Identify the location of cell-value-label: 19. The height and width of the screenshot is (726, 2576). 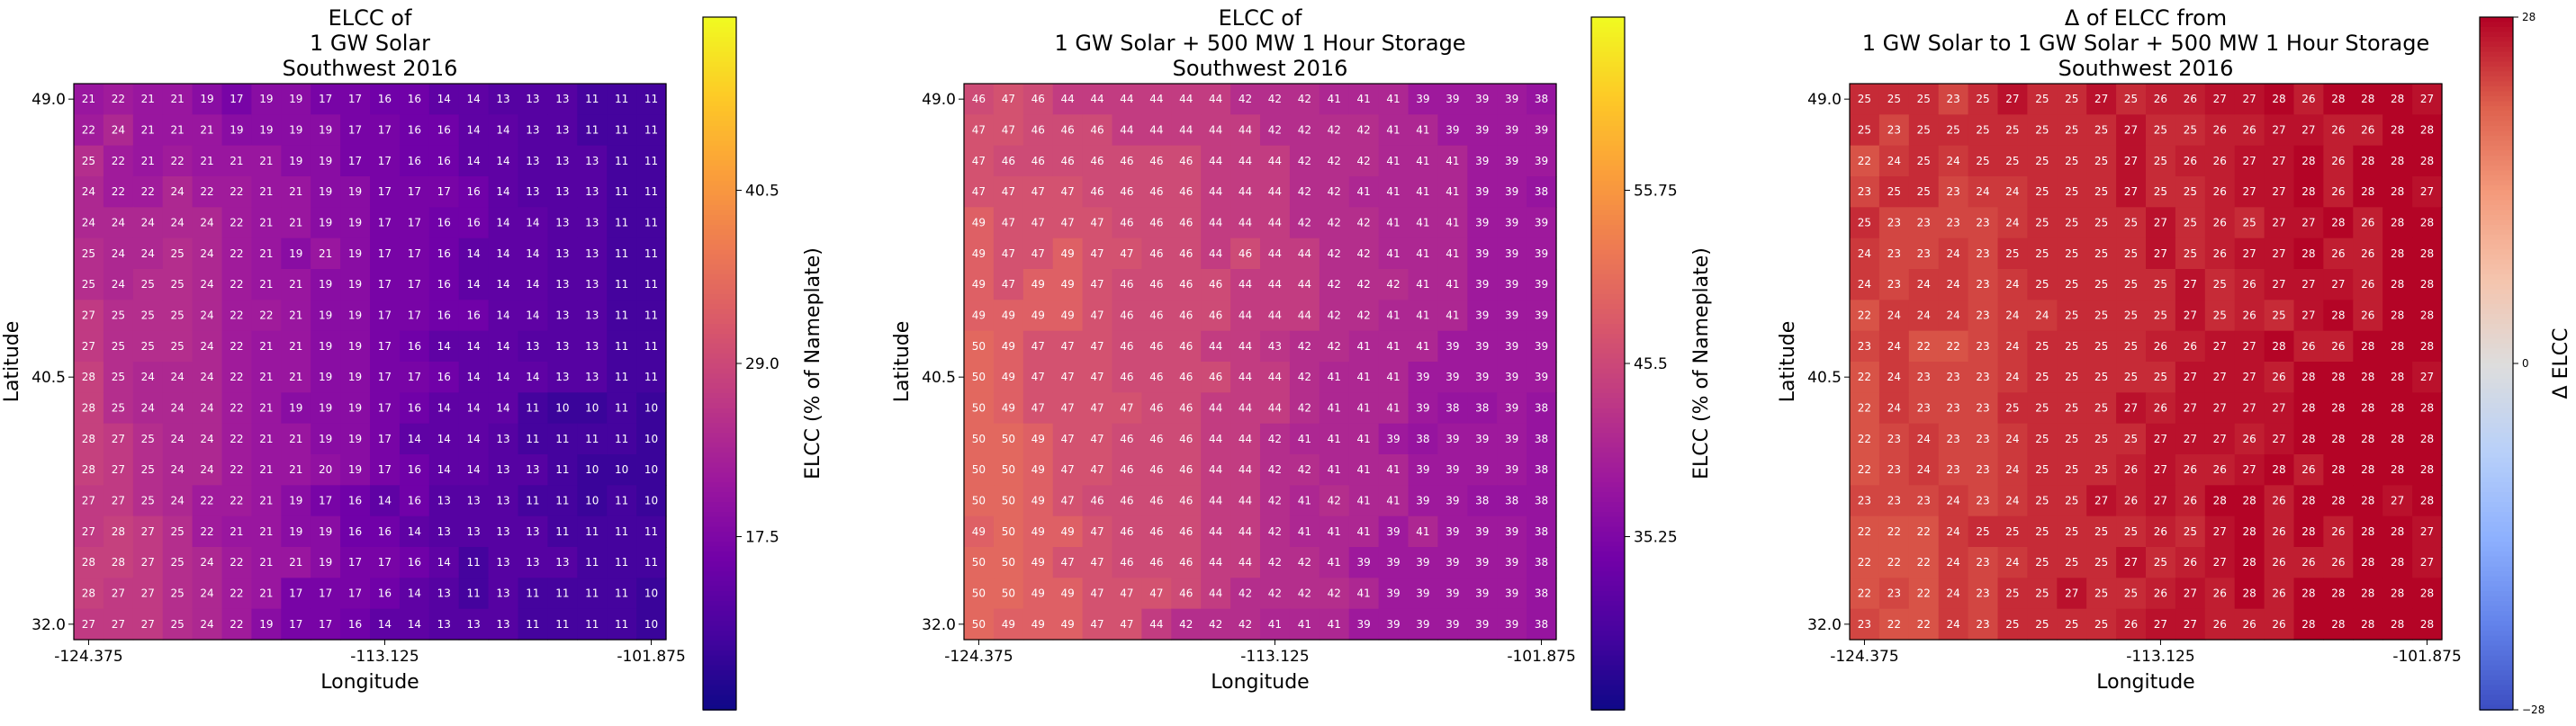
(266, 624).